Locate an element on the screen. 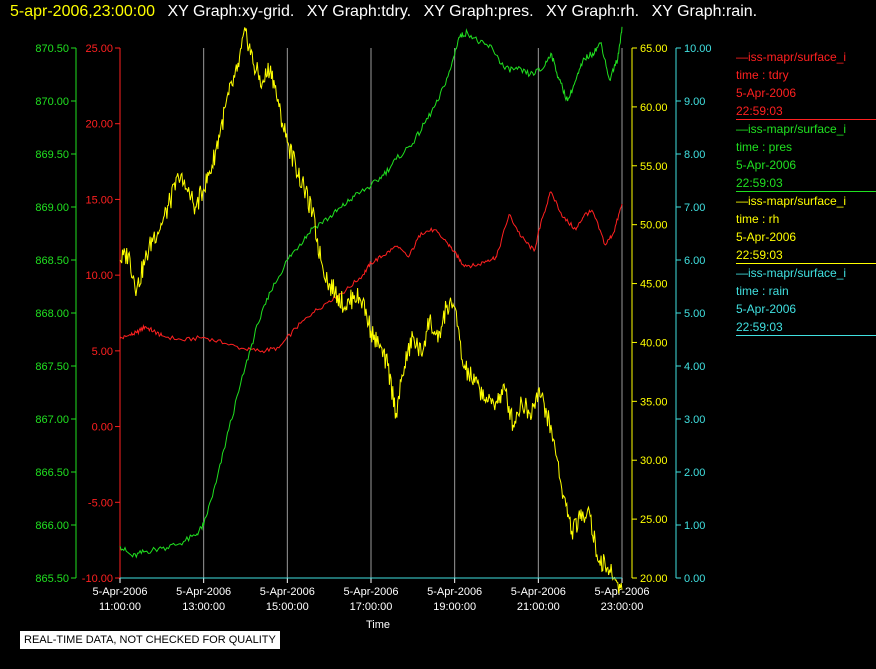 This screenshot has width=876, height=669. legend-series-var: time : tdry is located at coordinates (762, 75).